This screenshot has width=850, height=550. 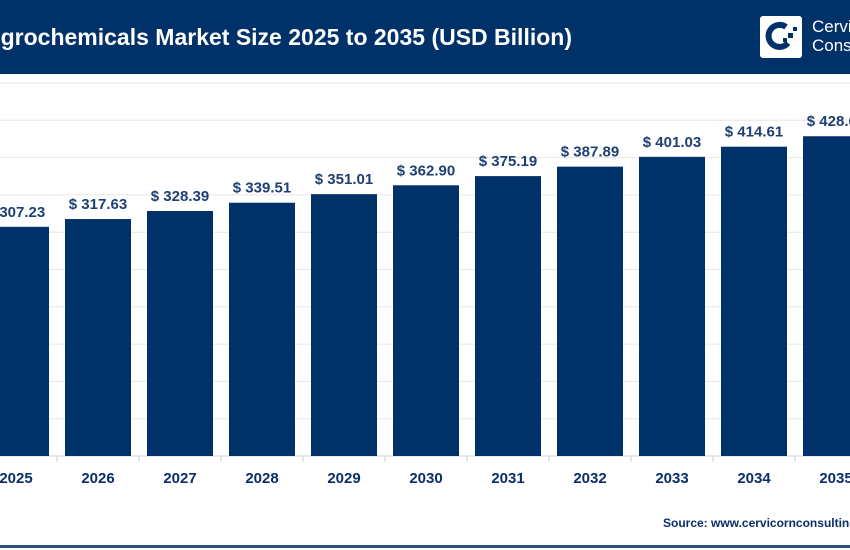 I want to click on bar-2027, so click(x=180, y=333).